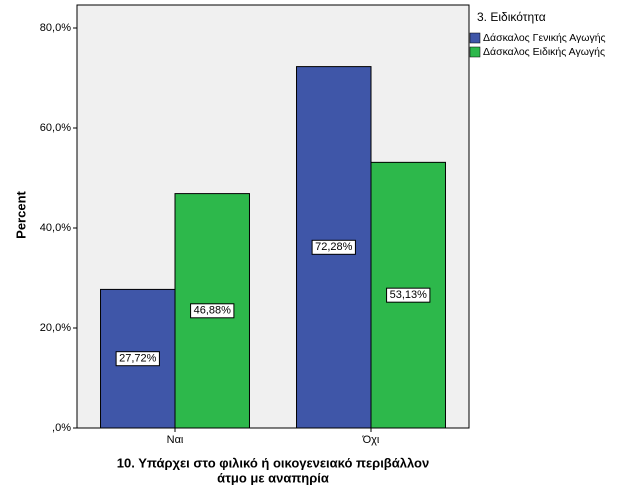 The height and width of the screenshot is (501, 626). I want to click on y-tick-label: 20,0%, so click(55, 328).